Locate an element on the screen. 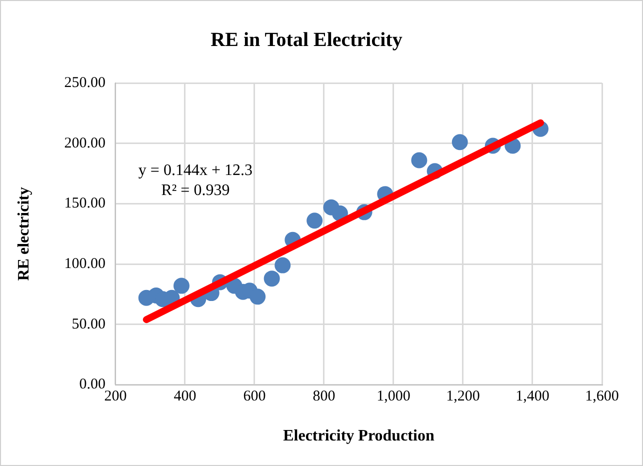  x-tick-label: 1,600 is located at coordinates (602, 396).